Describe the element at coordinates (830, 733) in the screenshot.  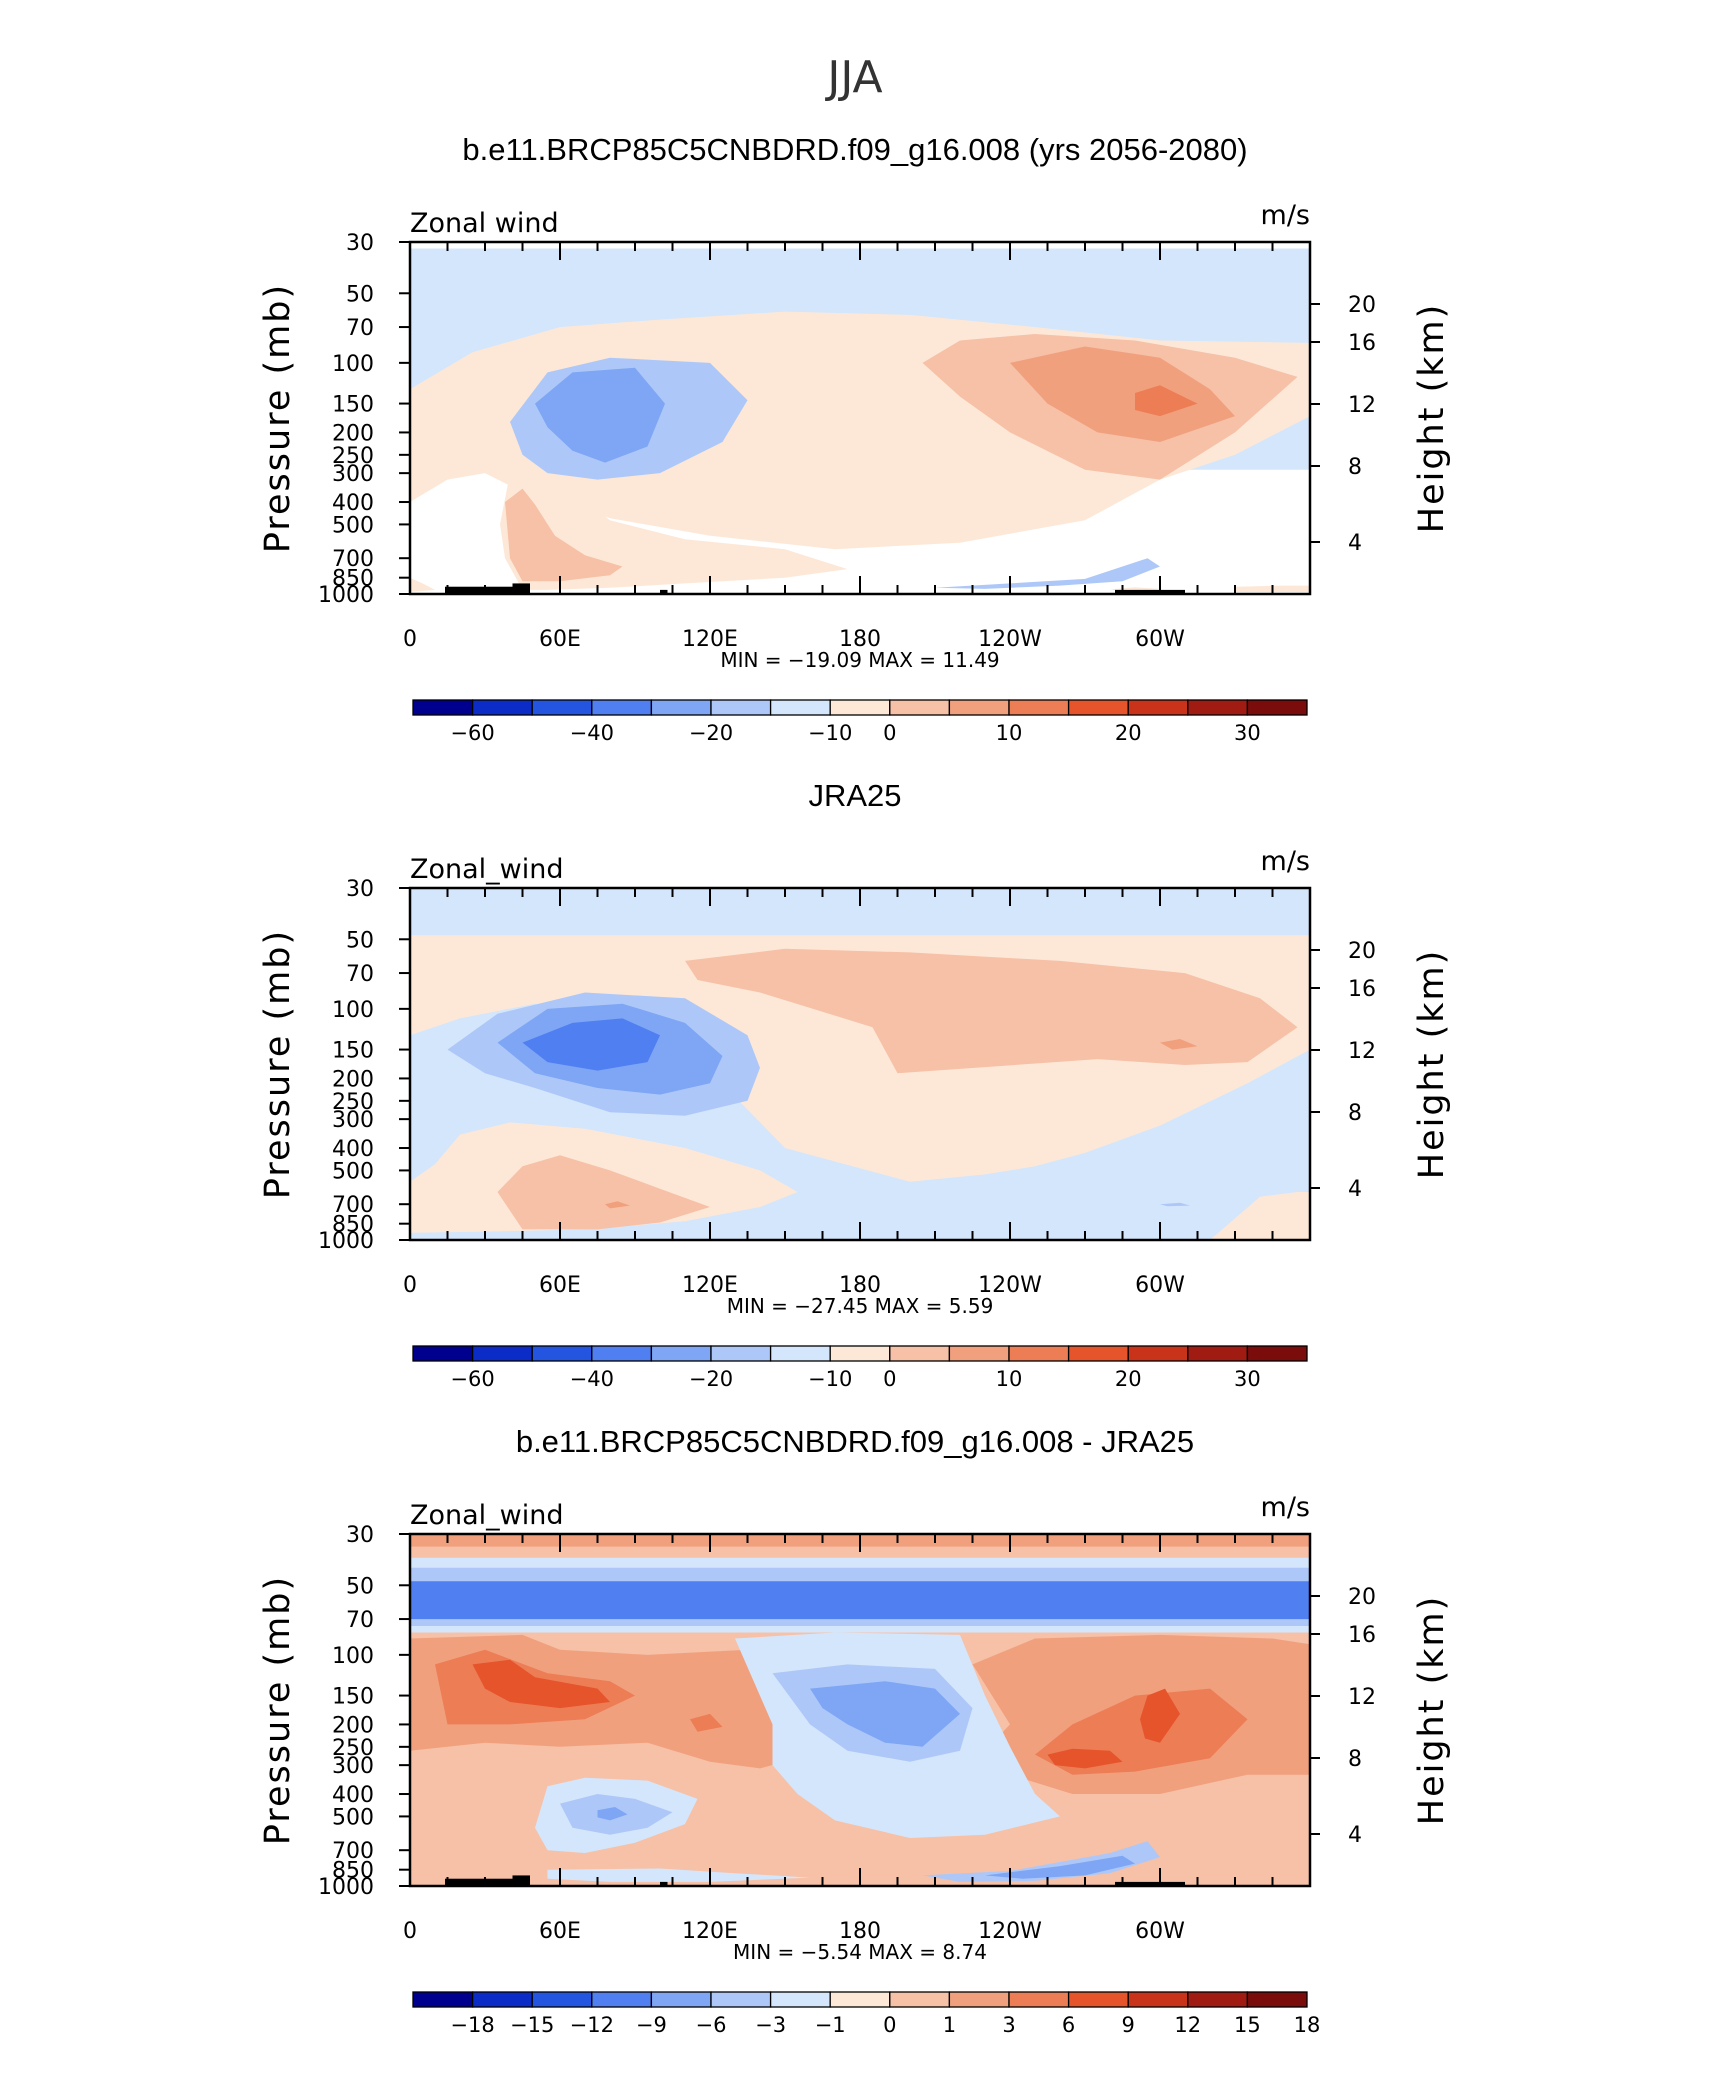
I see `colorbar-label: −10` at that location.